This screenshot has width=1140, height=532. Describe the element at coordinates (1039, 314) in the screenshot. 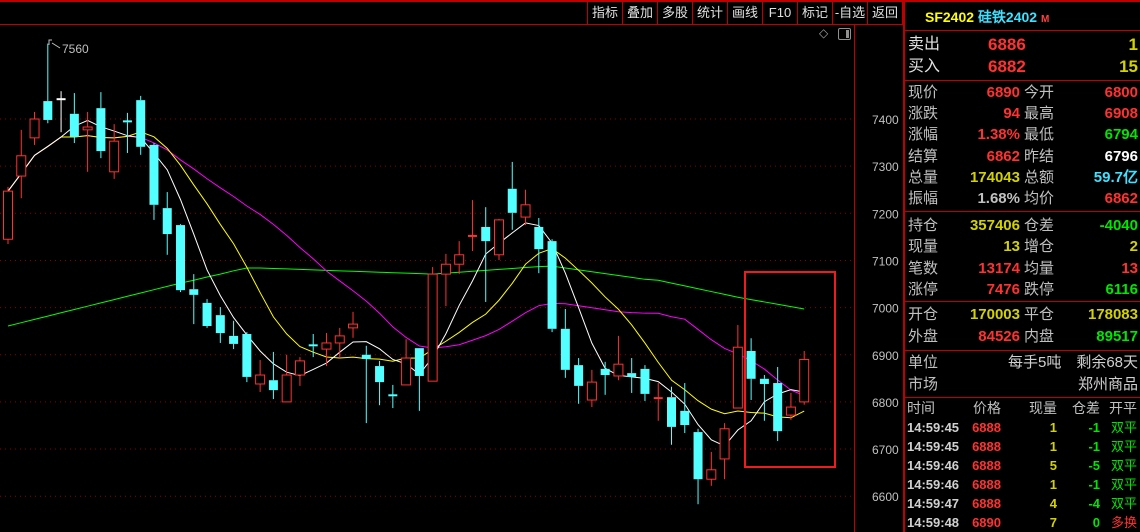

I see `quote-label: 平仓` at that location.